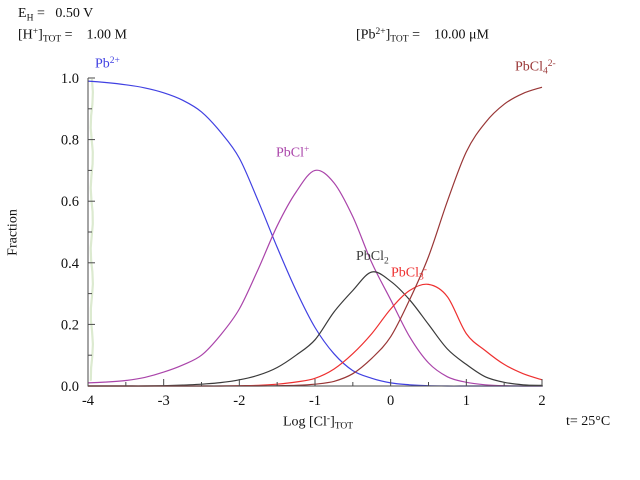 This screenshot has height=480, width=640. I want to click on vertical-trace-line, so click(92, 230).